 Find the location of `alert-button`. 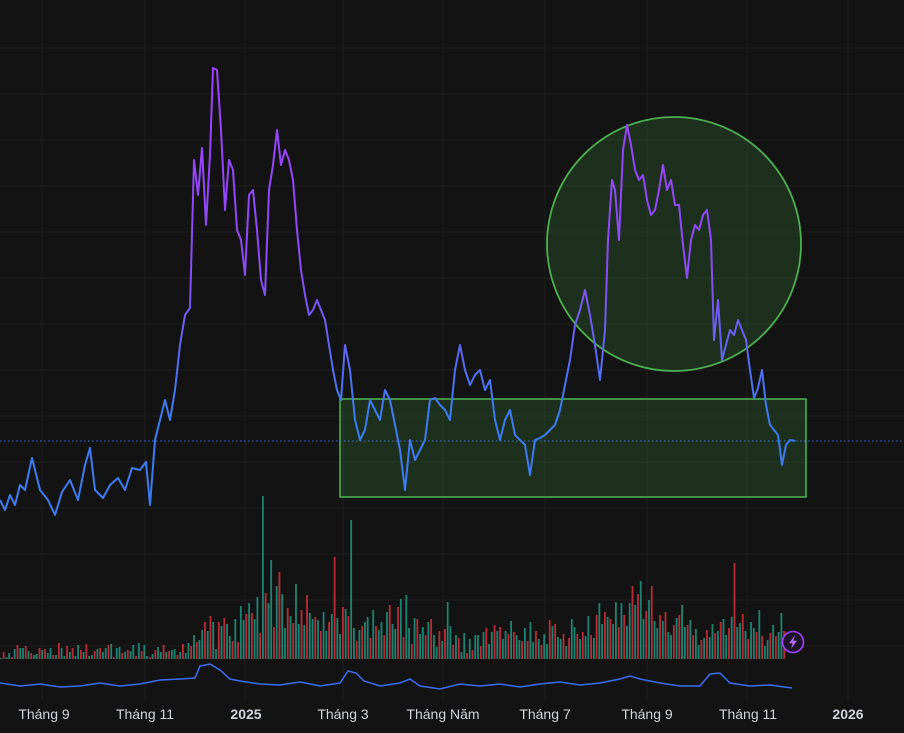

alert-button is located at coordinates (793, 642).